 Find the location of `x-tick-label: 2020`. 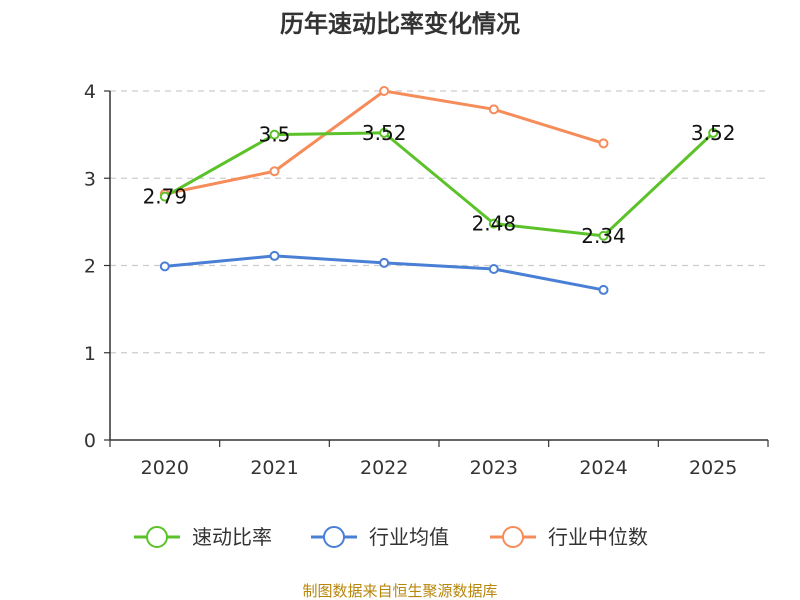

x-tick-label: 2020 is located at coordinates (165, 468).